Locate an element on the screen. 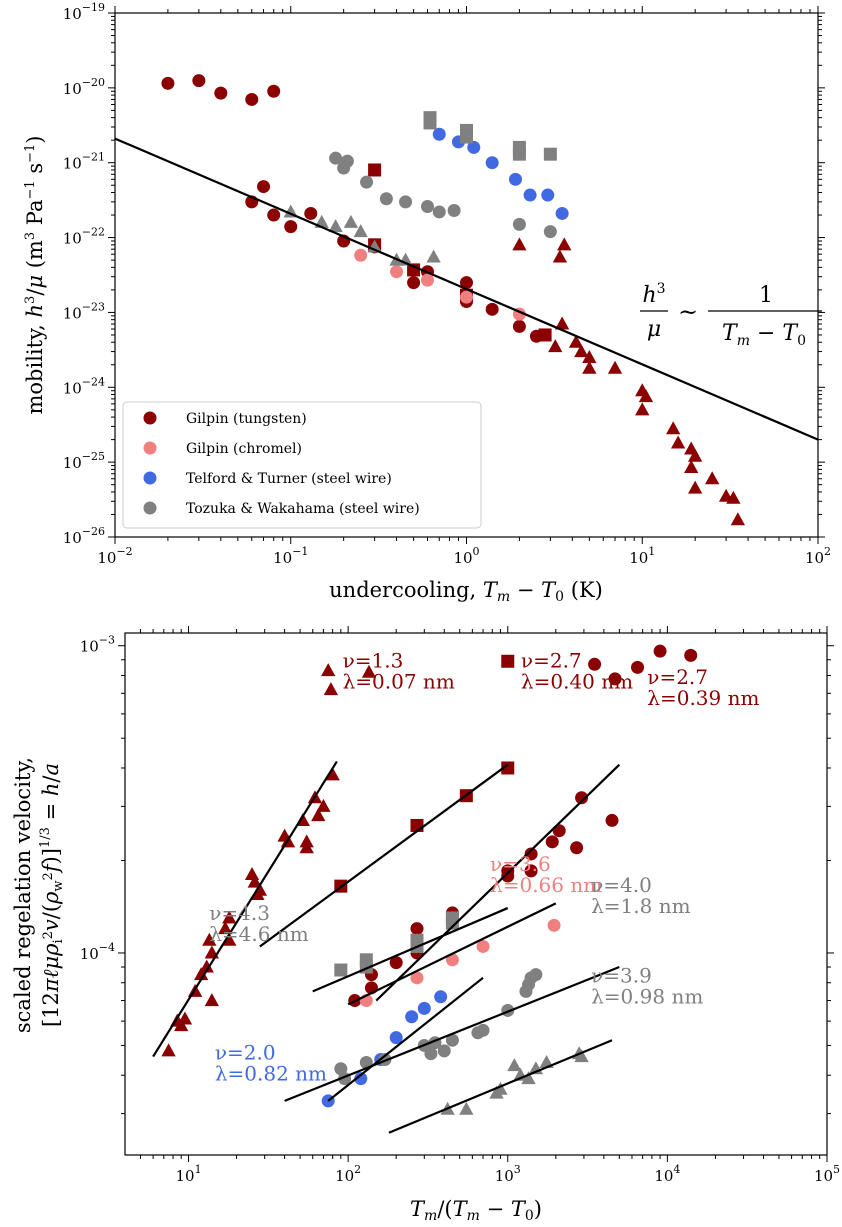 The image size is (842, 1227). fit-label-lambda: λ=0.39 nm is located at coordinates (703, 698).